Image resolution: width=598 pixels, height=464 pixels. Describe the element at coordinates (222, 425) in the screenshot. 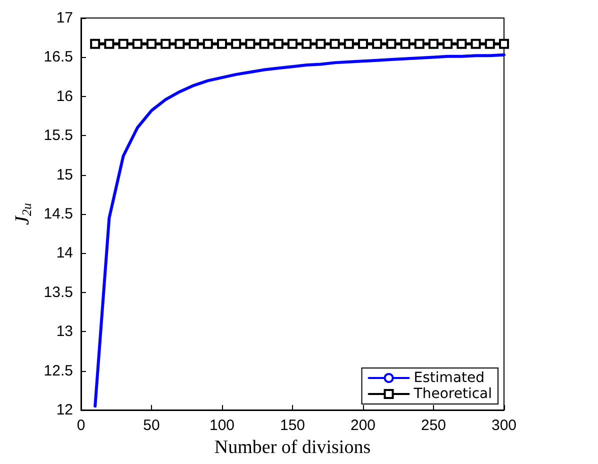

I see `x-tick-label: 100` at that location.